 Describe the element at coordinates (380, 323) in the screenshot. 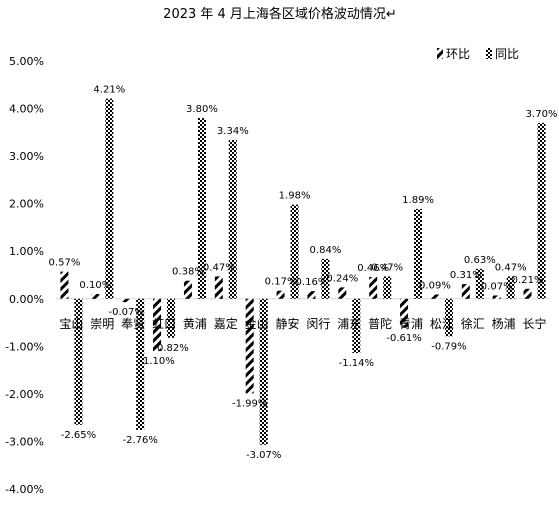

I see `category-label: 普陀` at that location.